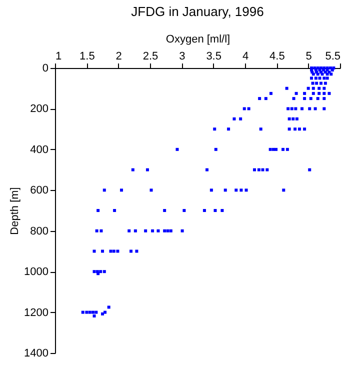  I want to click on x-tick-label: 4.5, so click(277, 56).